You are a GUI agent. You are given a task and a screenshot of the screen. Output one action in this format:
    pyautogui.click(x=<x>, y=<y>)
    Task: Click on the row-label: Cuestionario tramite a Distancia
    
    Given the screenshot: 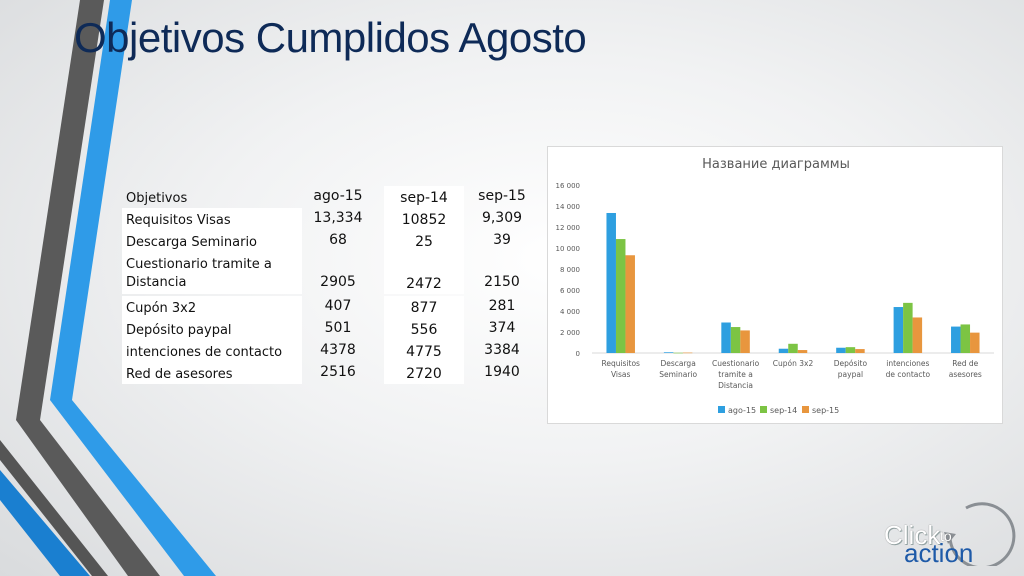 What is the action you would take?
    pyautogui.click(x=212, y=273)
    